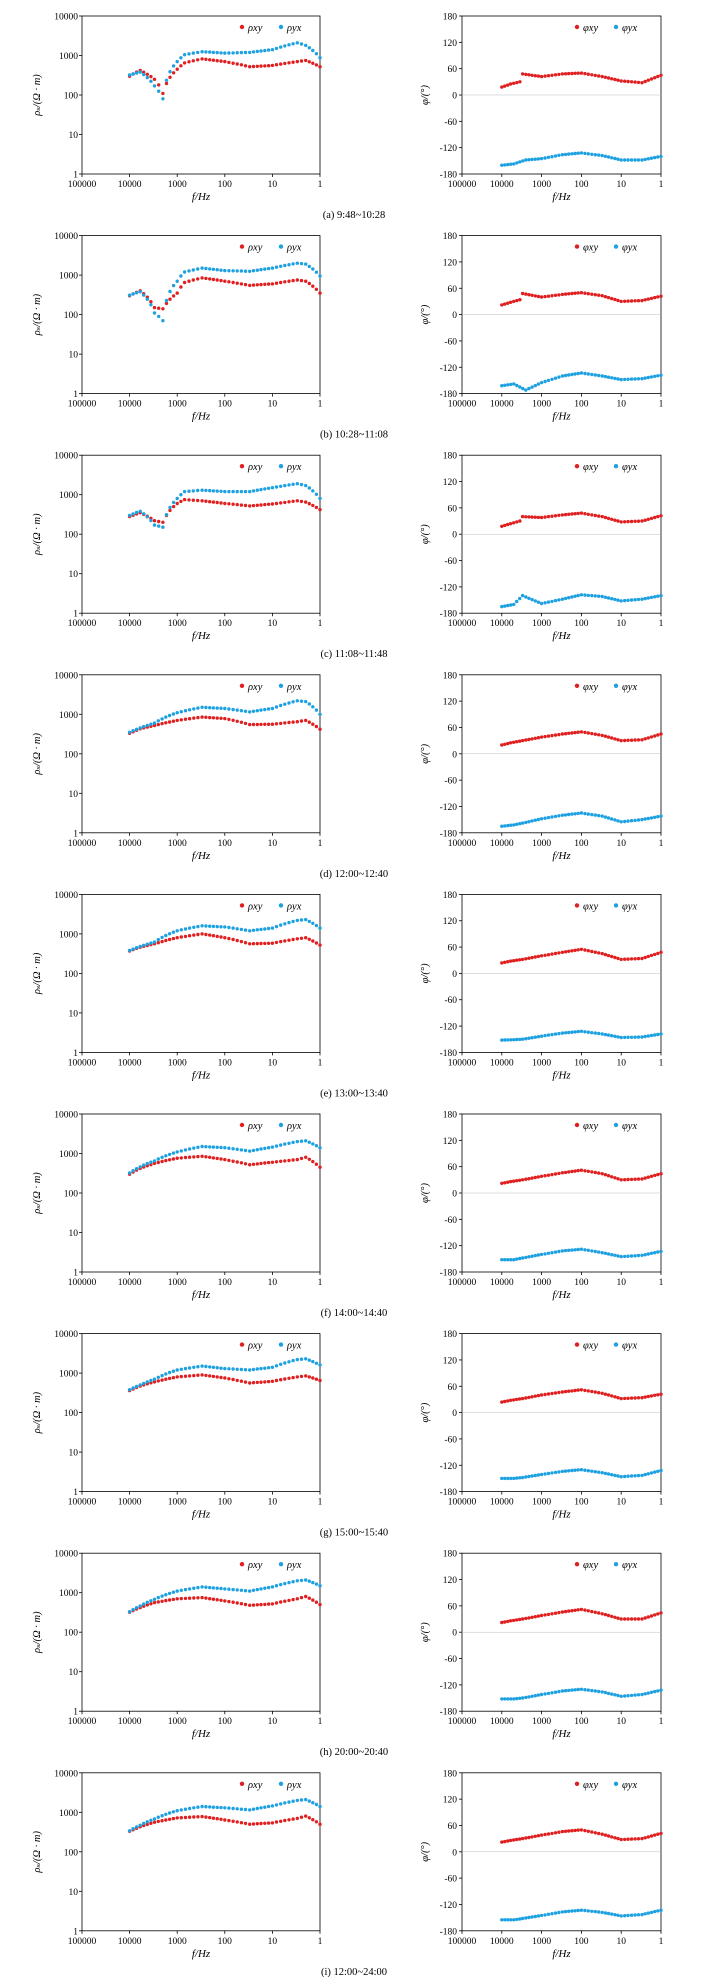  I want to click on phi-ytick-label: -180, so click(449, 176).